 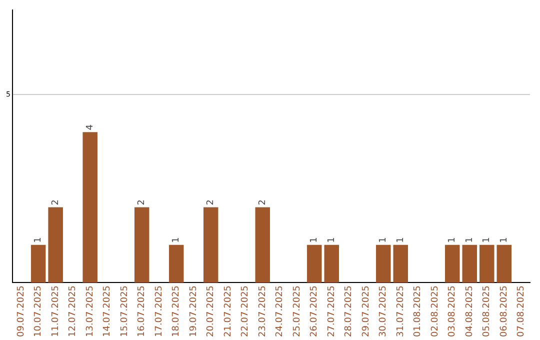 I want to click on x-tick-label: 04.08.2025, so click(x=469, y=311).